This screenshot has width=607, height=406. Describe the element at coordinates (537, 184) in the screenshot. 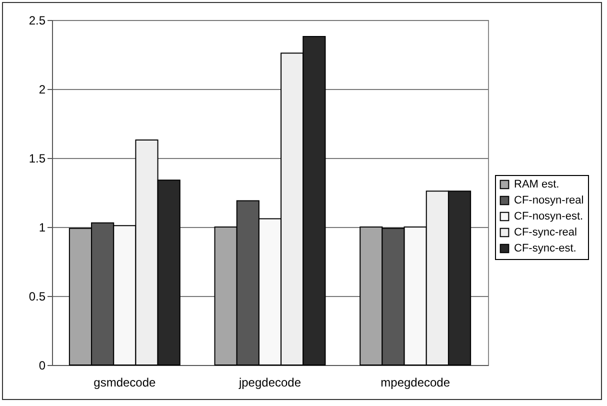

I see `legend-label: RAM est.` at that location.